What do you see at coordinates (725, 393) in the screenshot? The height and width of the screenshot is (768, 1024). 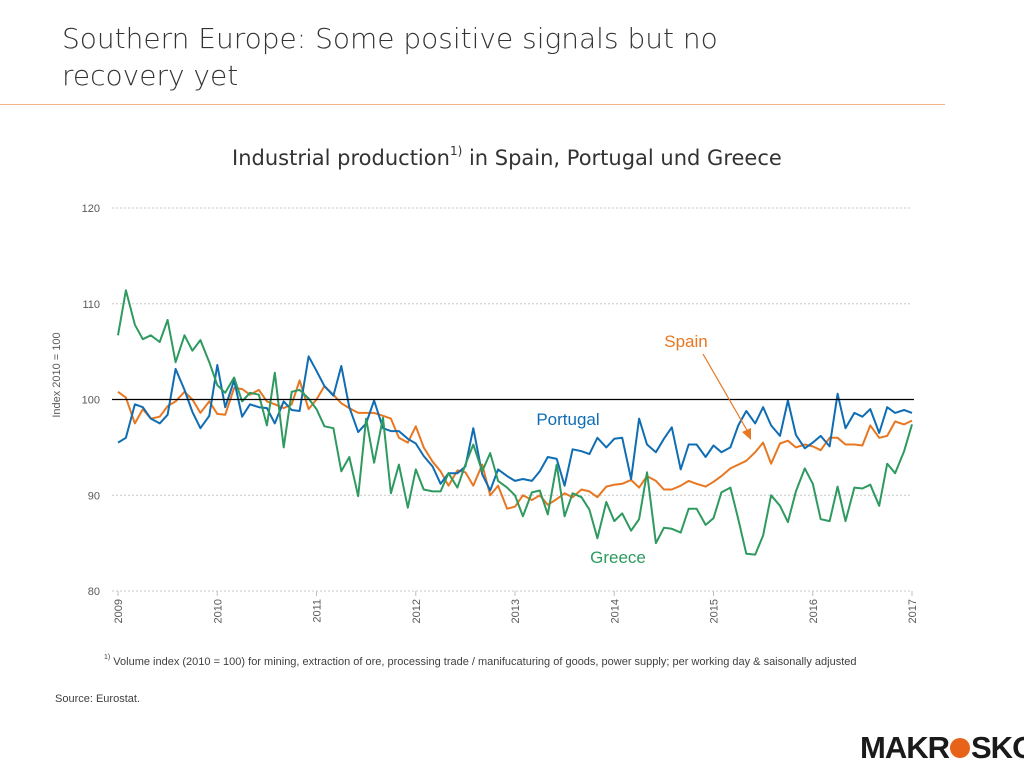 I see `spain-arrow-line` at bounding box center [725, 393].